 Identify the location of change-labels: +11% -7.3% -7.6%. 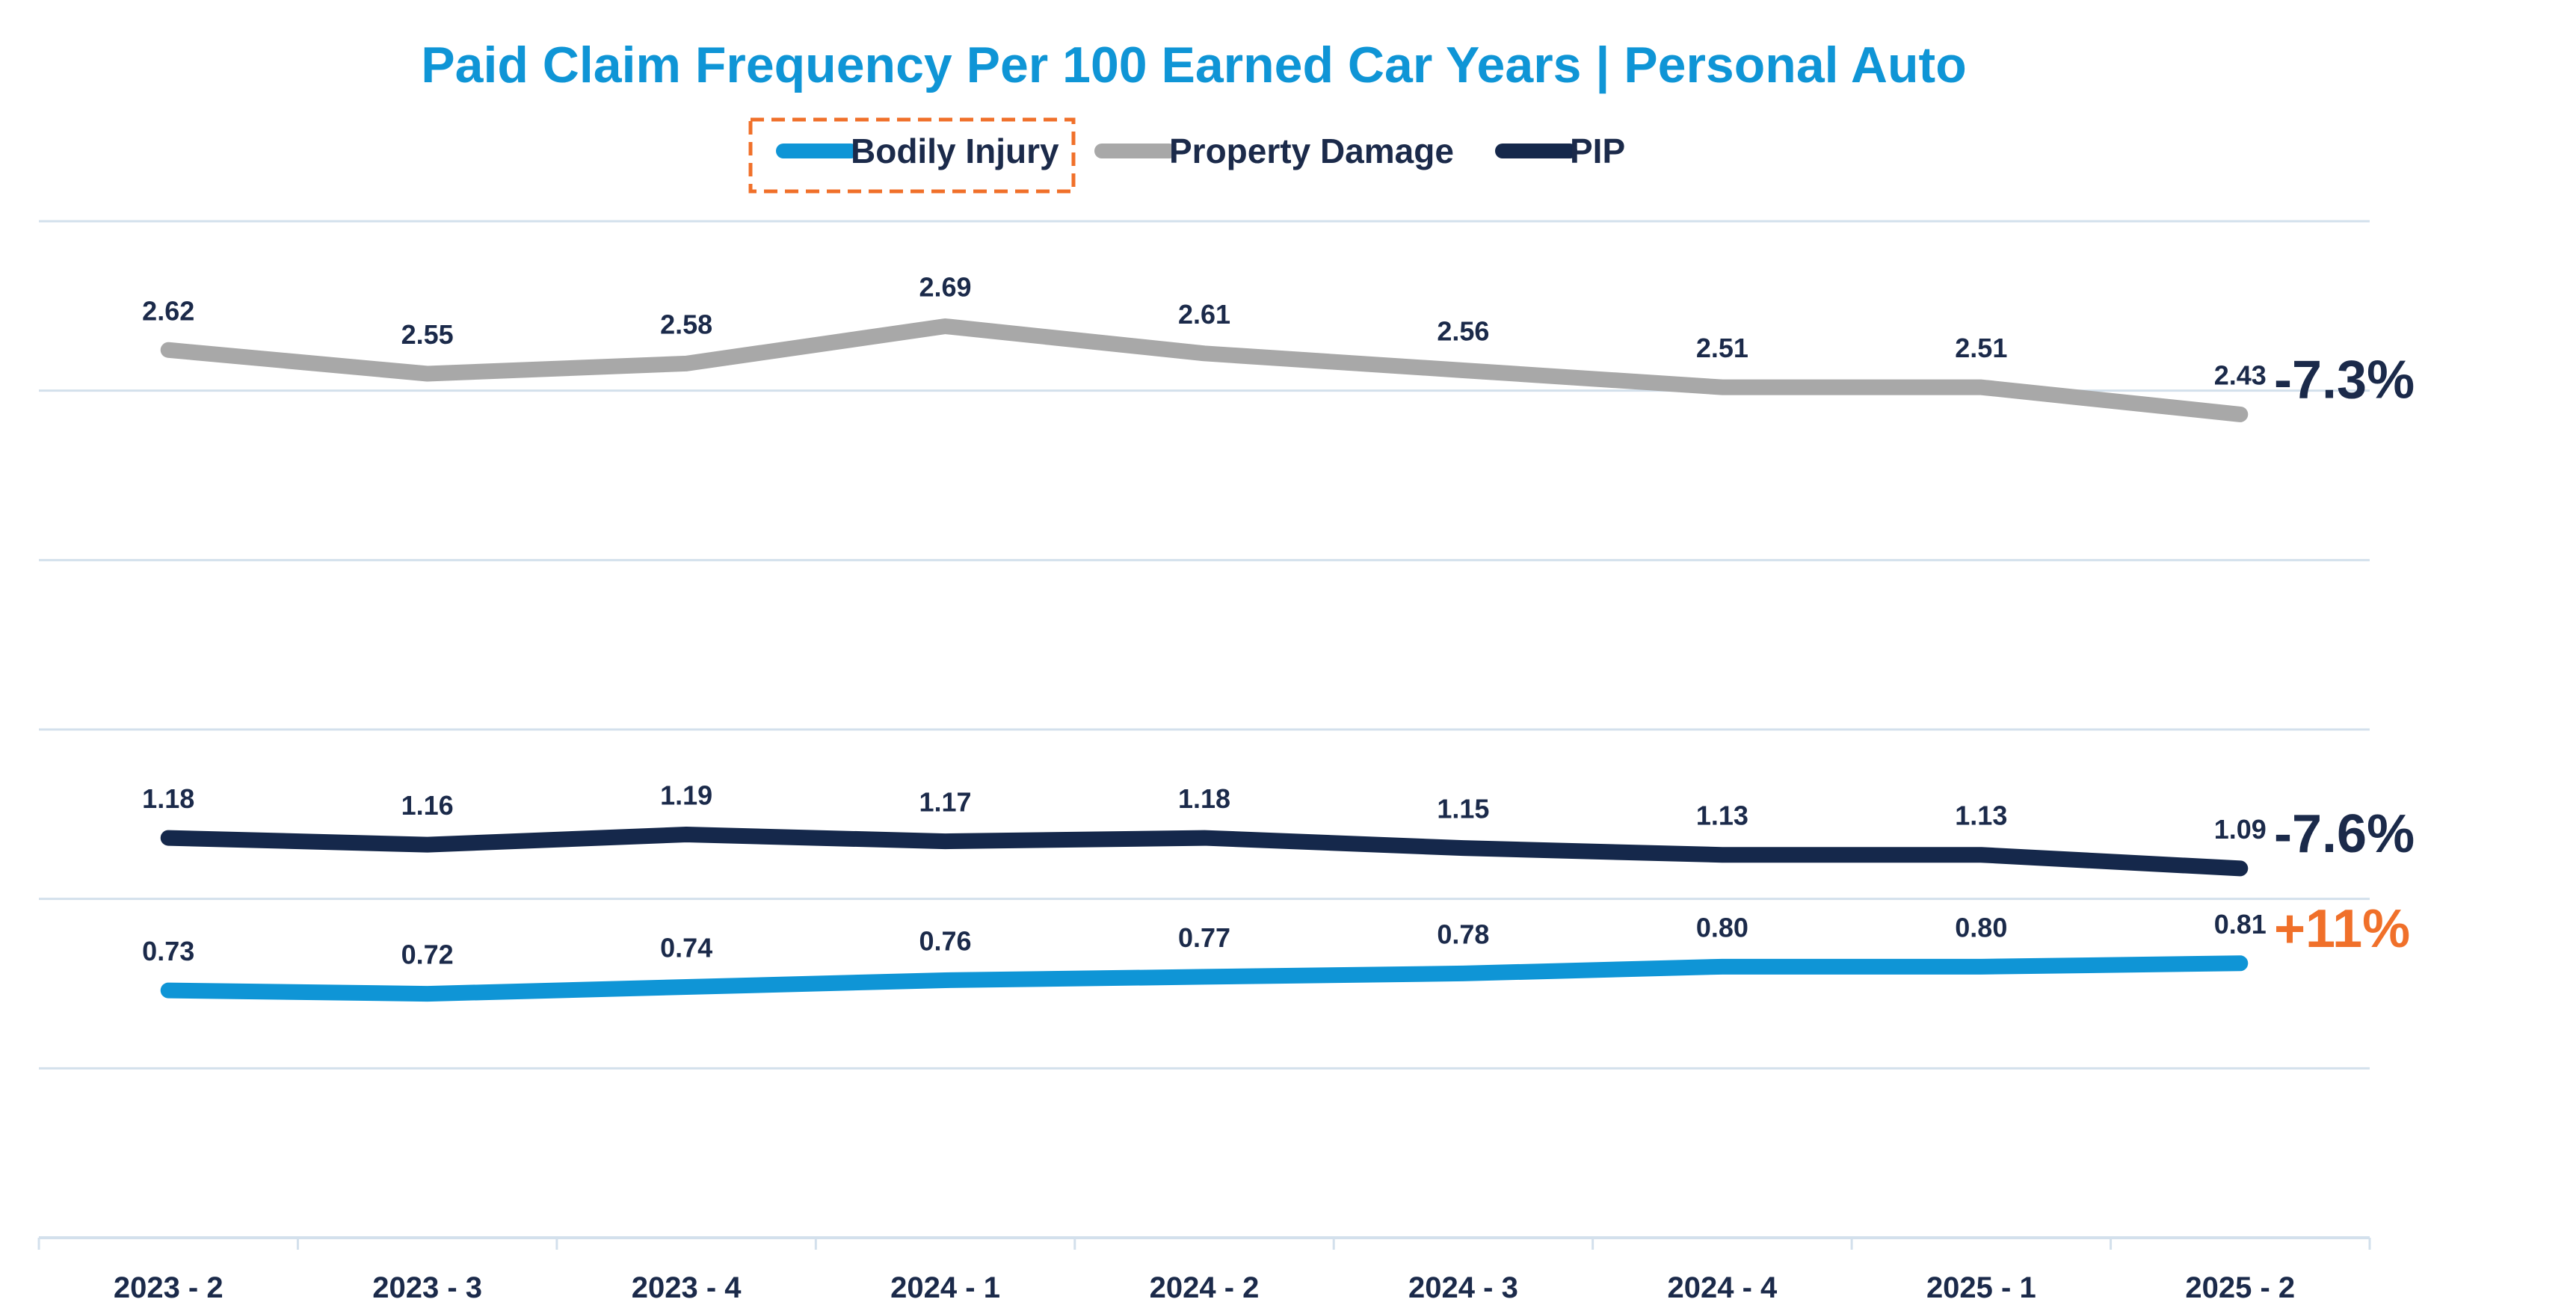
(2344, 654).